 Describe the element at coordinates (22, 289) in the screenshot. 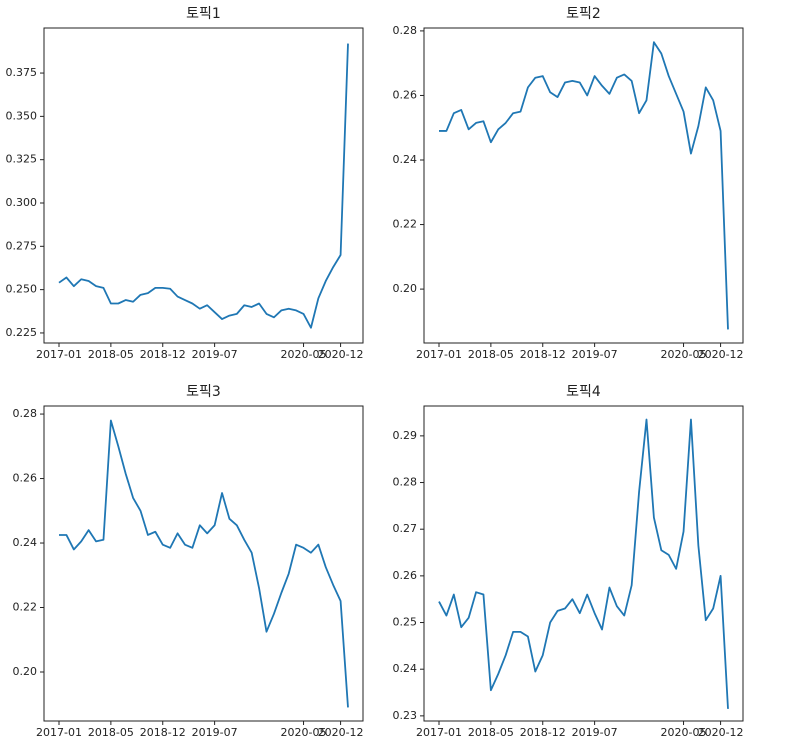

I see `y-tick-label: 0.250` at that location.